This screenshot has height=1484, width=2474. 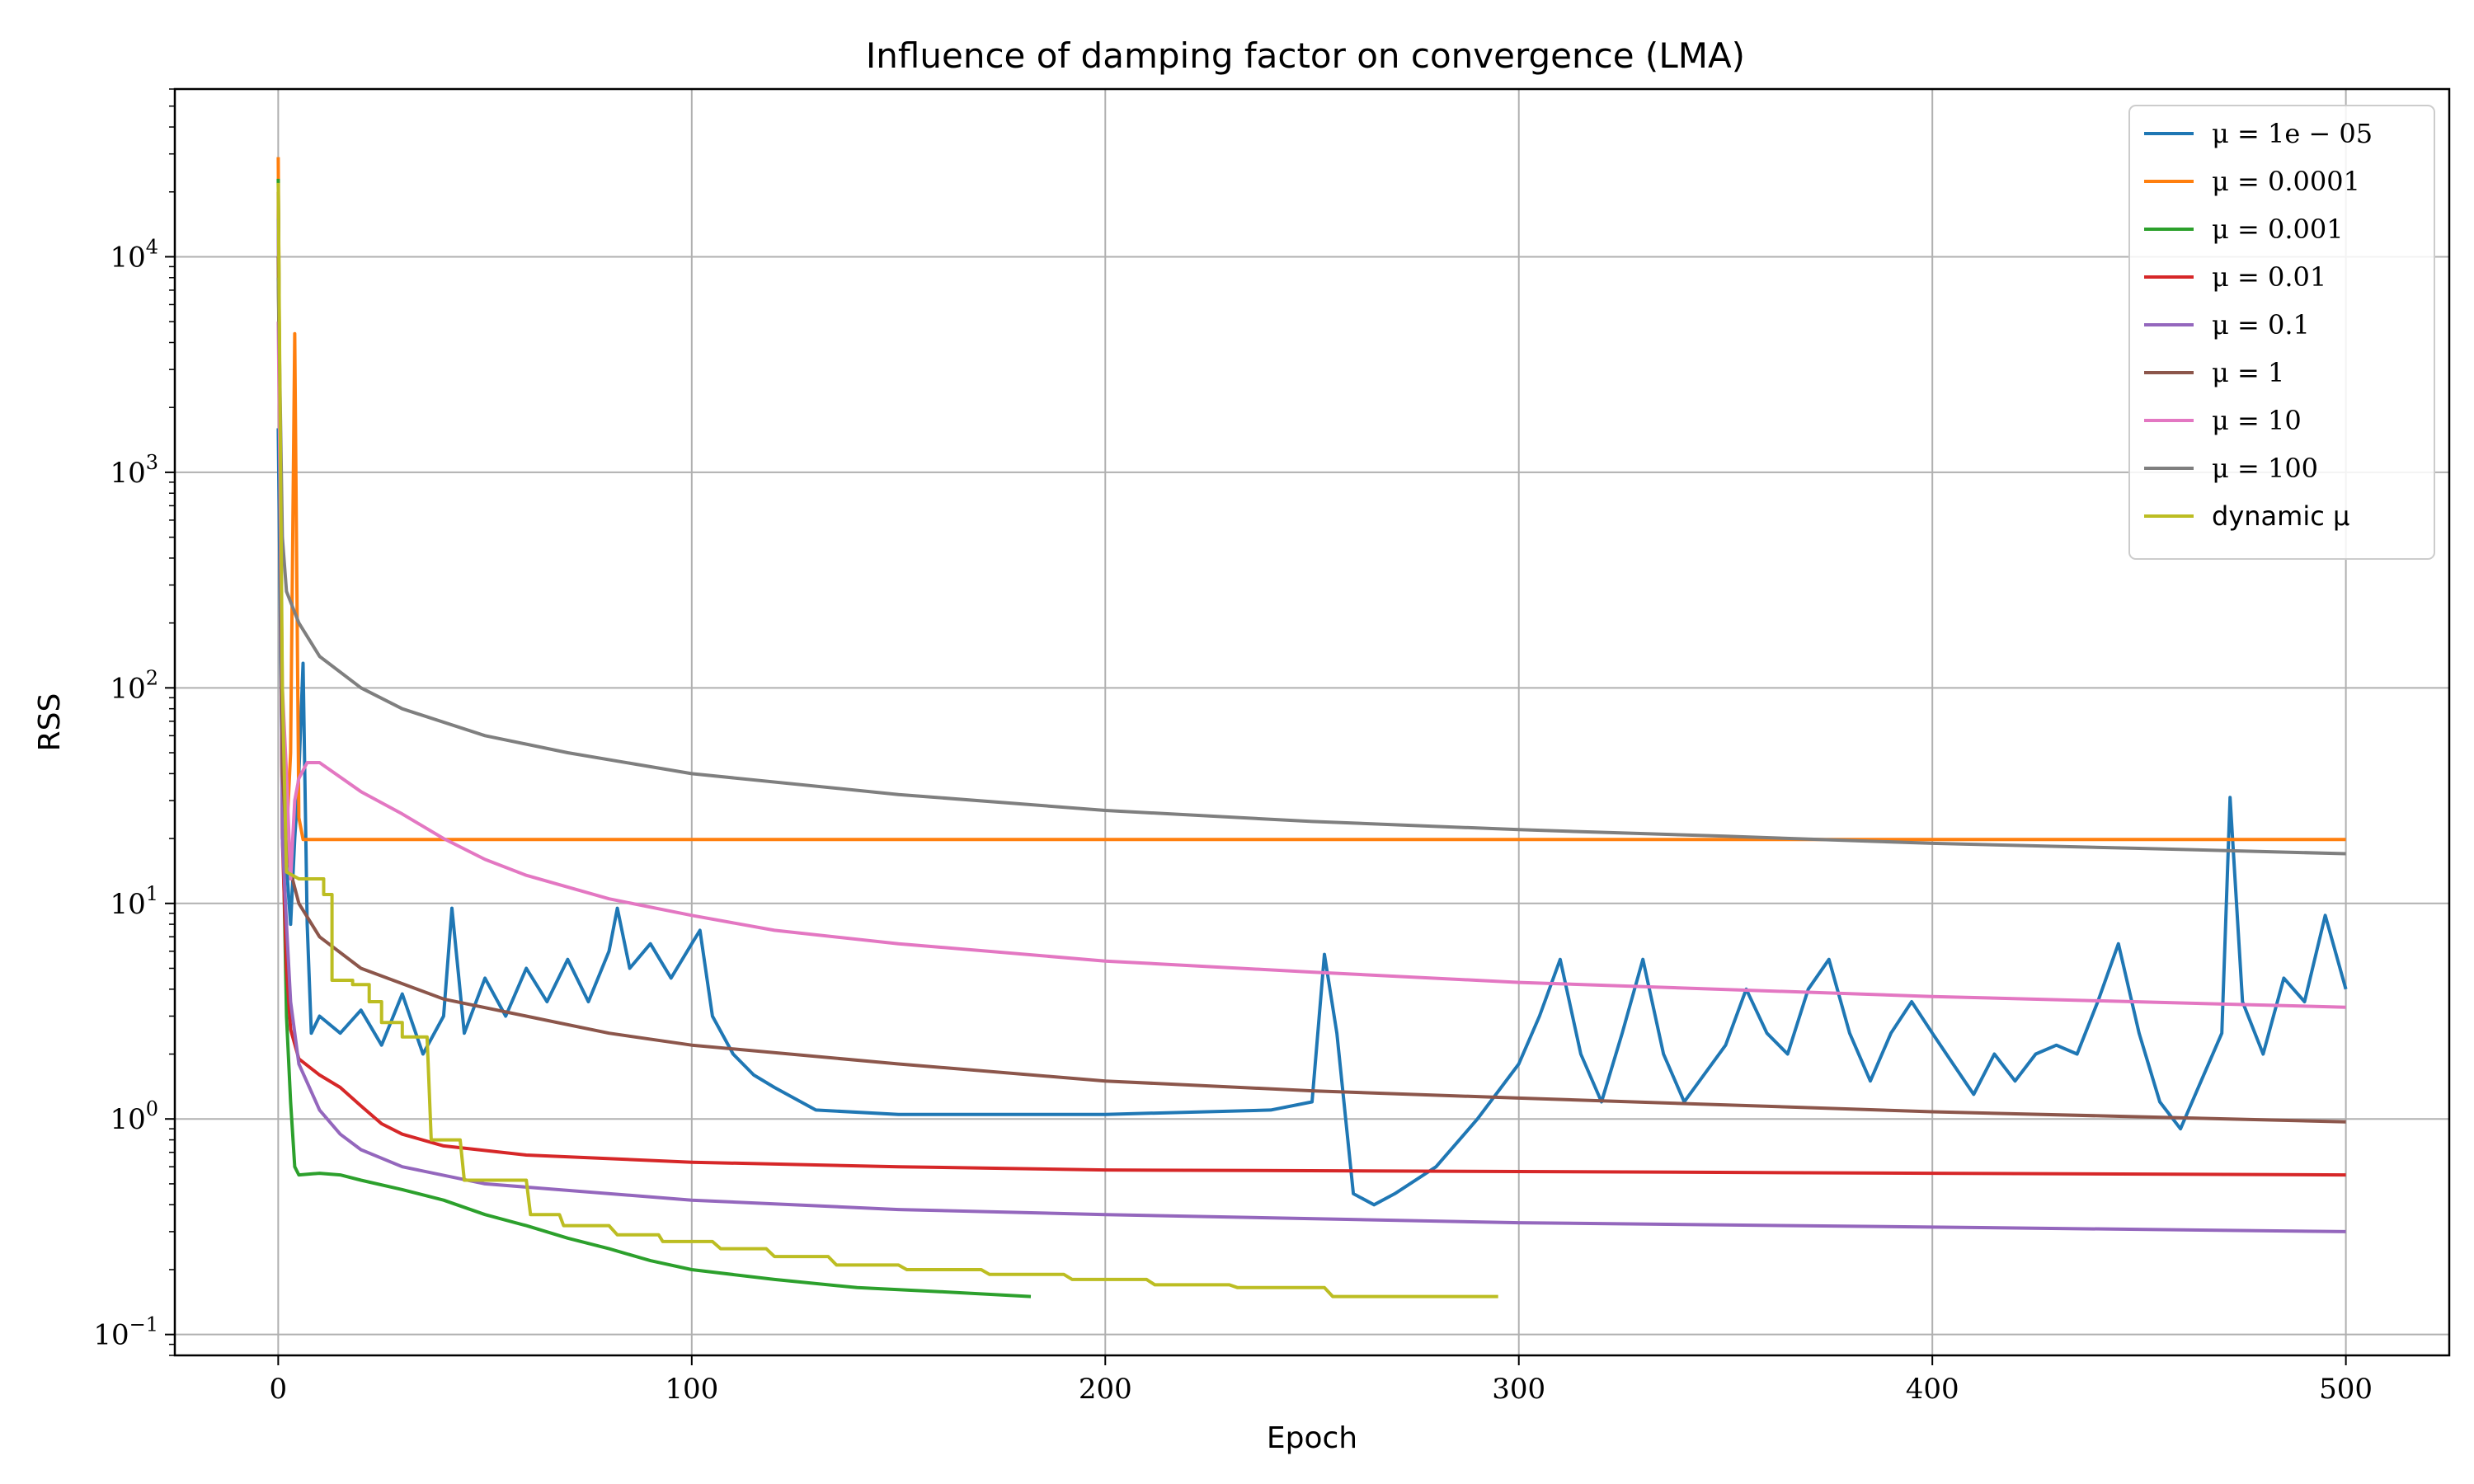 I want to click on x-tick-label: 400, so click(x=1932, y=1389).